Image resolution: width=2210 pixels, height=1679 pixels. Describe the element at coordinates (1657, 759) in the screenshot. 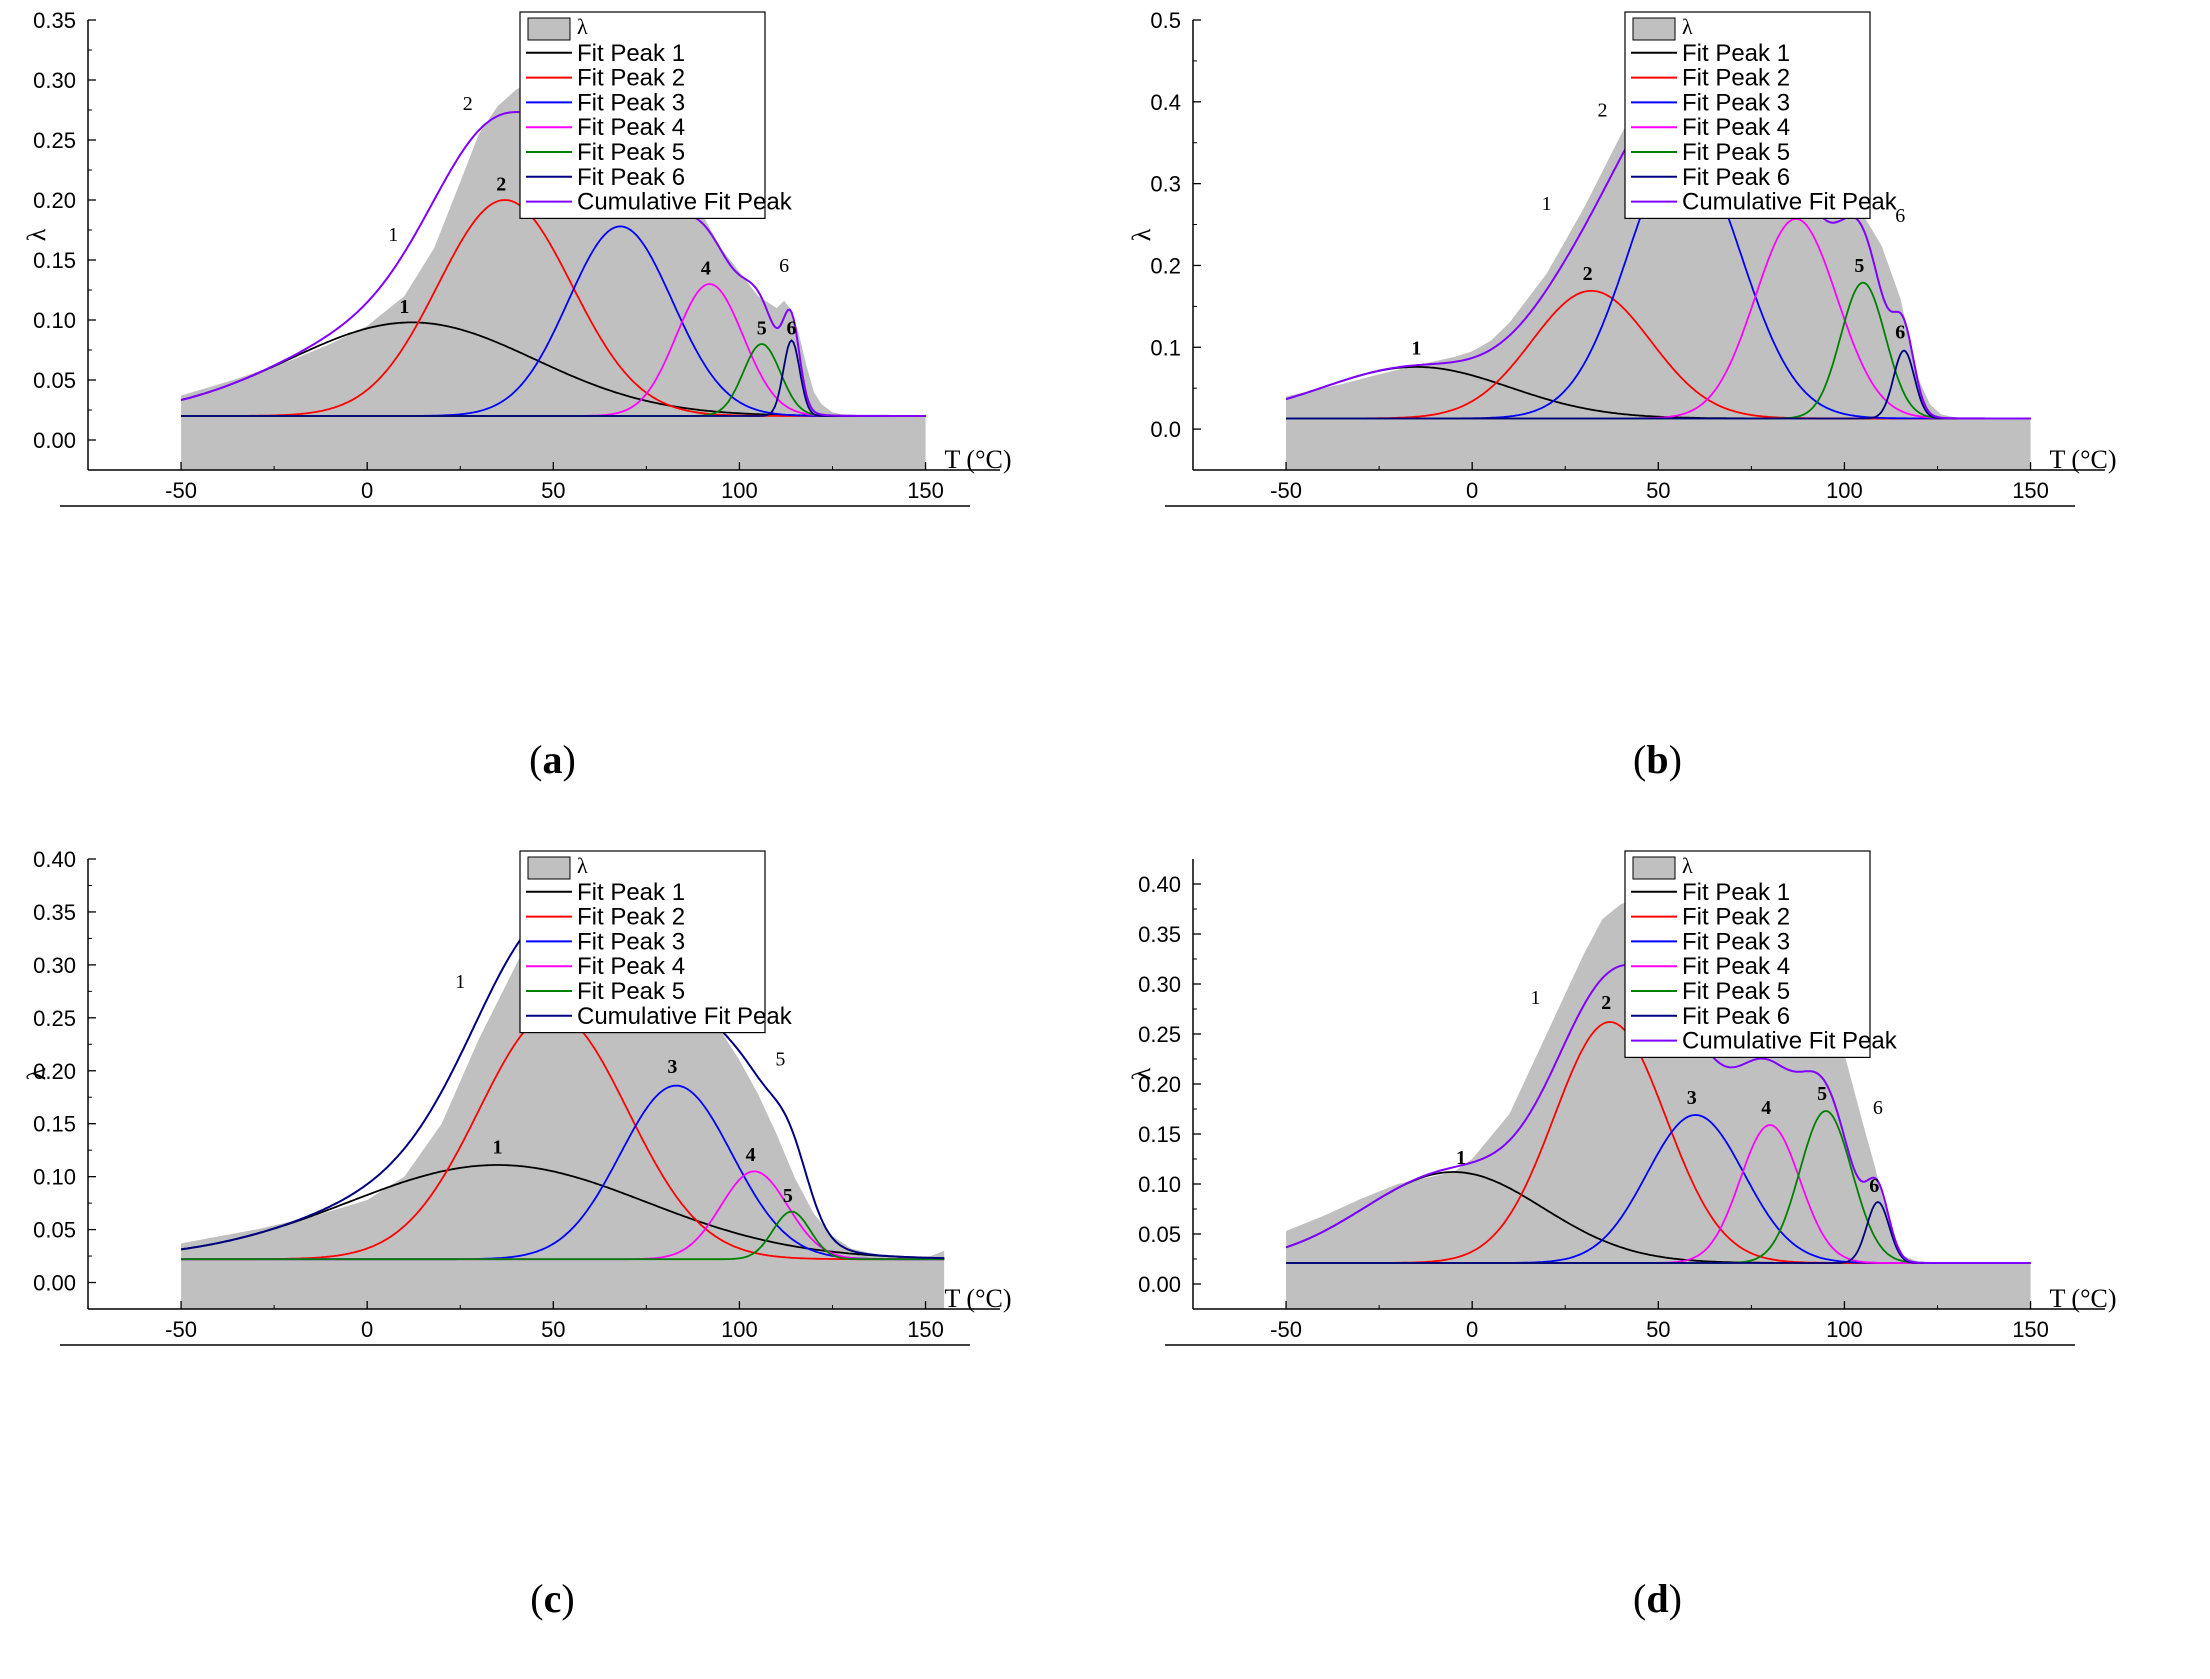

I see `caption-b: (b)` at that location.